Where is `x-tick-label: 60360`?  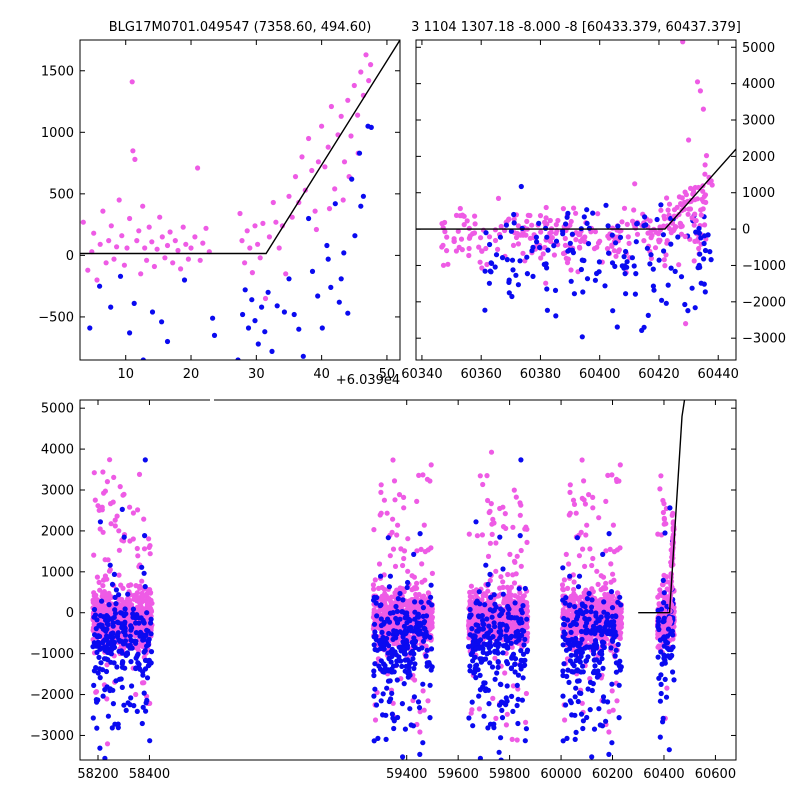
x-tick-label: 60360 is located at coordinates (481, 374).